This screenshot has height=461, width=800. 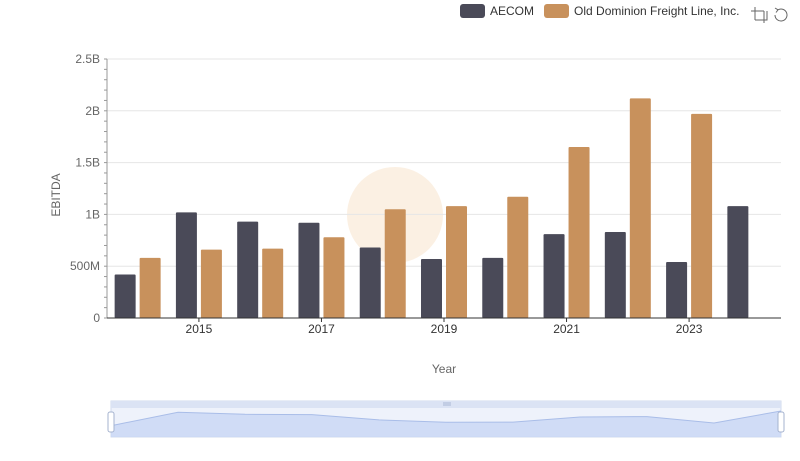 What do you see at coordinates (444, 369) in the screenshot?
I see `x-axis-title: Year` at bounding box center [444, 369].